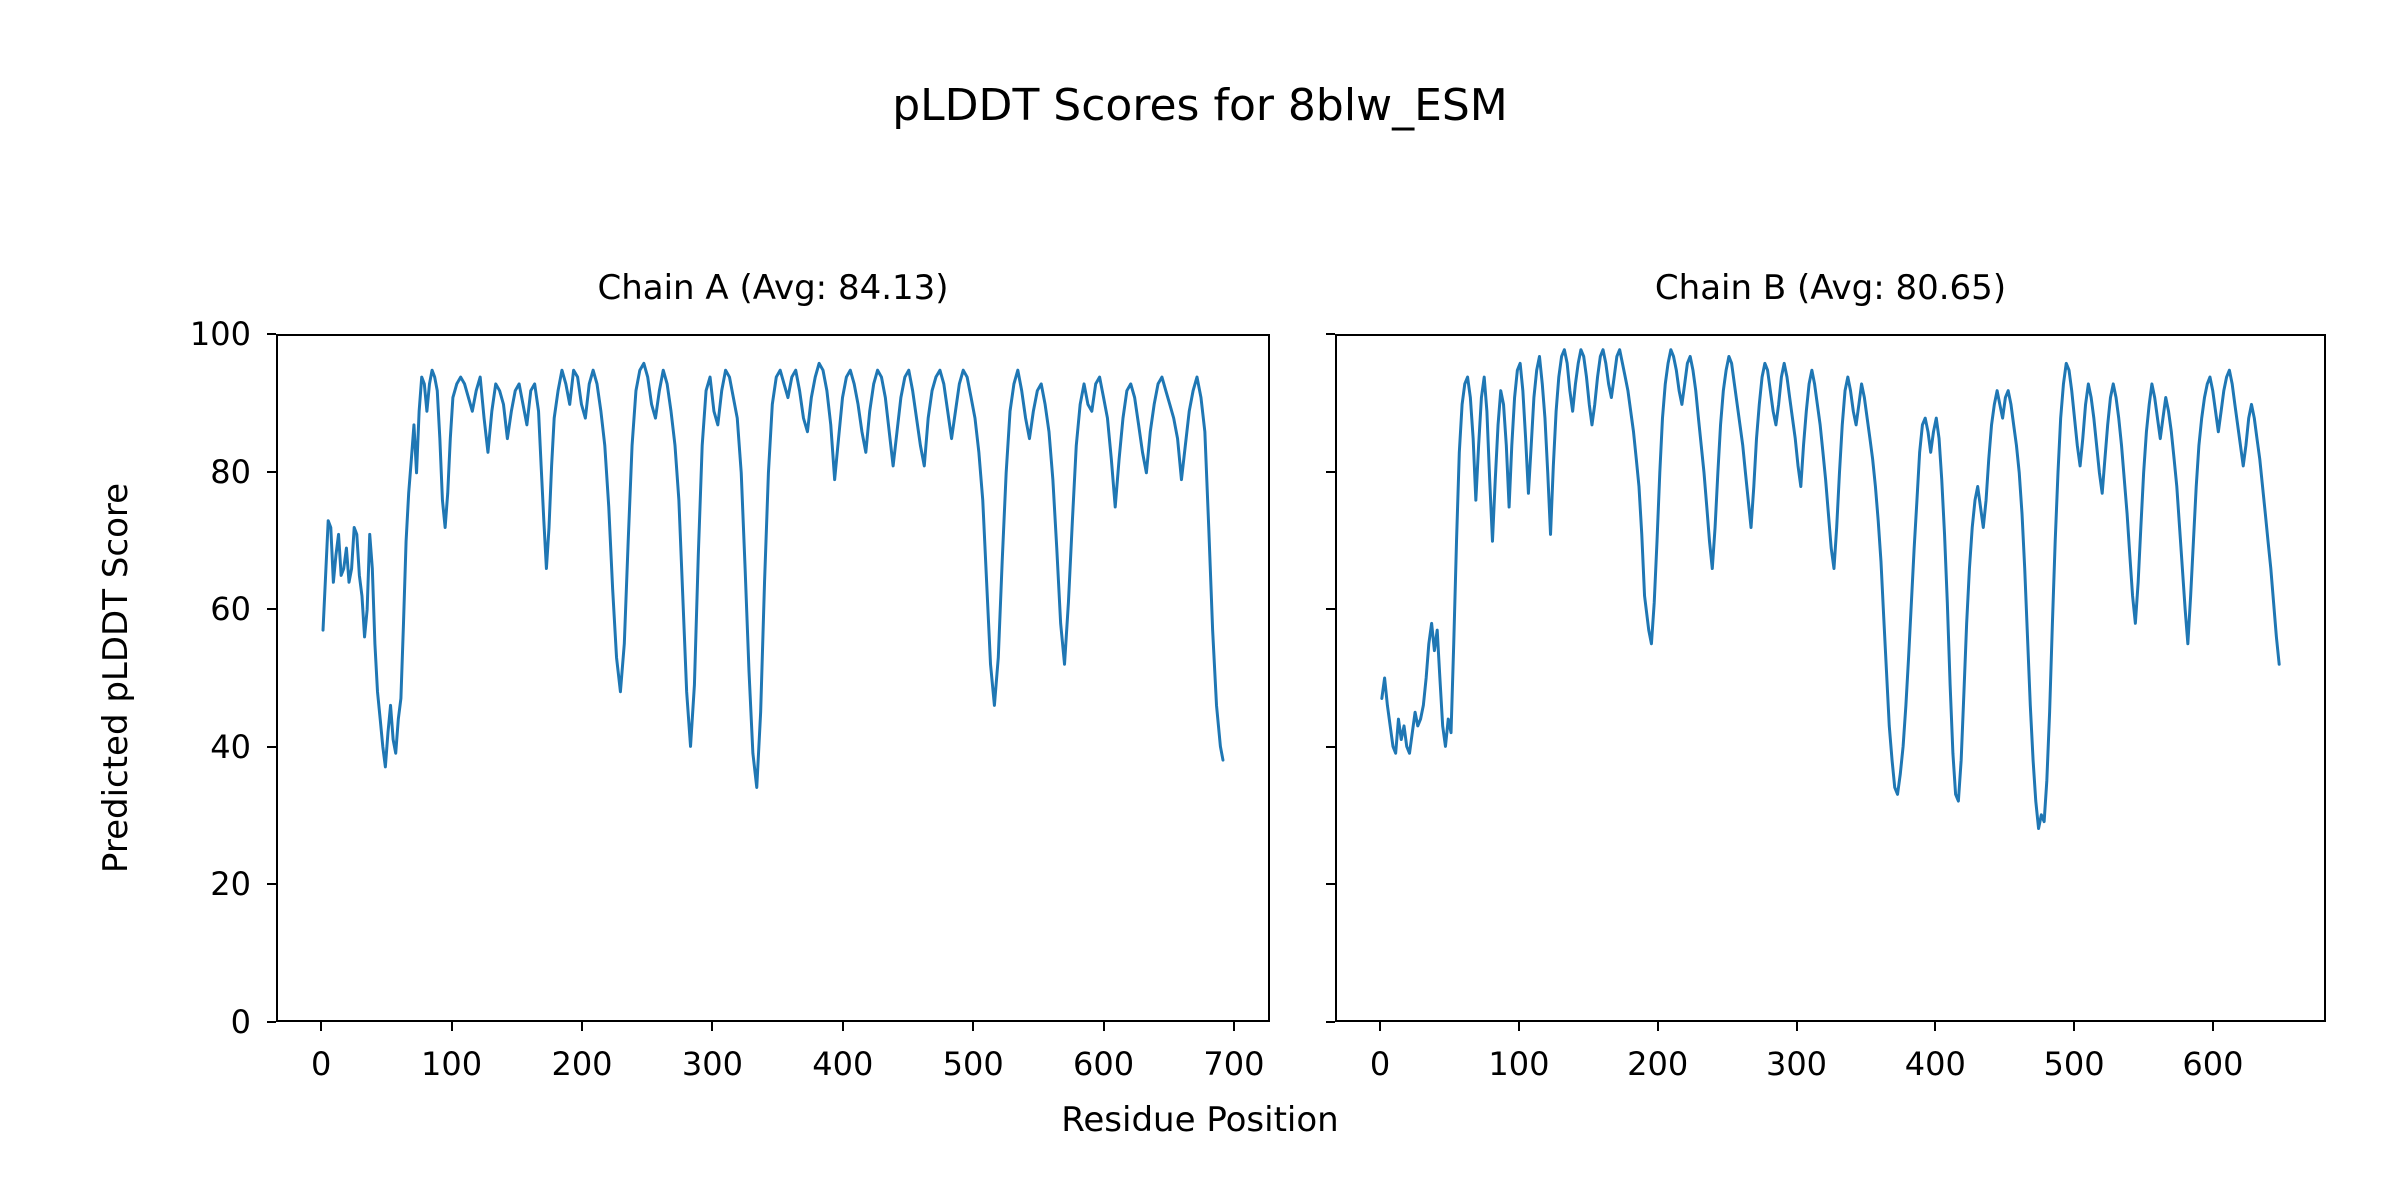 This screenshot has width=2400, height=1200. I want to click on chain-a-subplot-title: Chain A (Avg: 84.13), so click(773, 288).